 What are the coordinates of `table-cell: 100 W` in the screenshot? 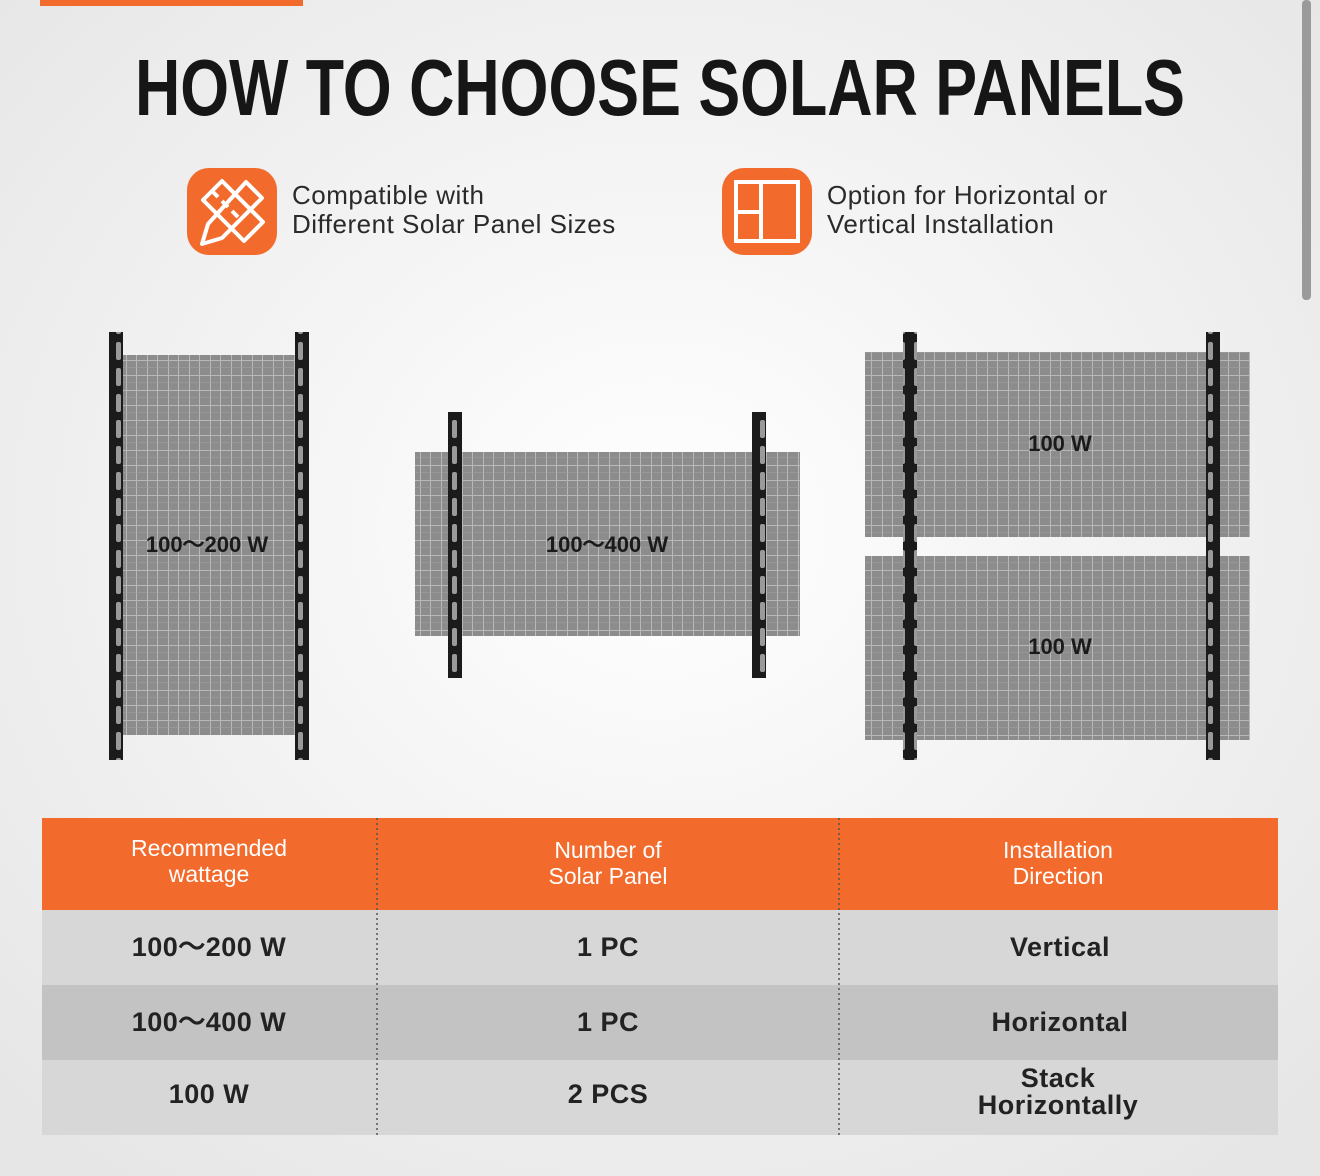 It's located at (209, 1094).